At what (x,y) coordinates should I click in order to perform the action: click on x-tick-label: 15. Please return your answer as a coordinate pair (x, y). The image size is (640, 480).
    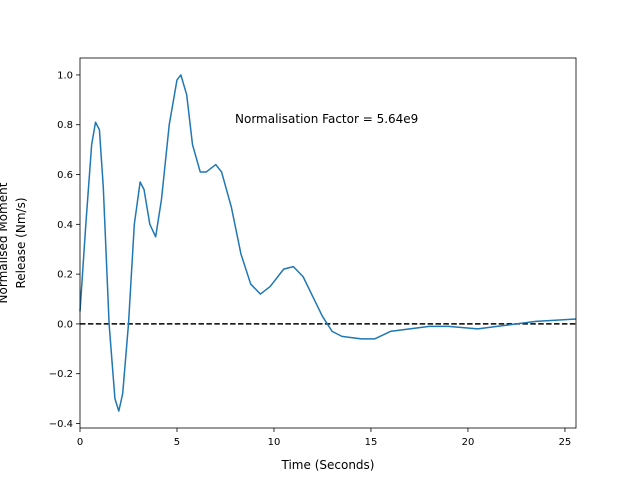
    Looking at the image, I should click on (371, 442).